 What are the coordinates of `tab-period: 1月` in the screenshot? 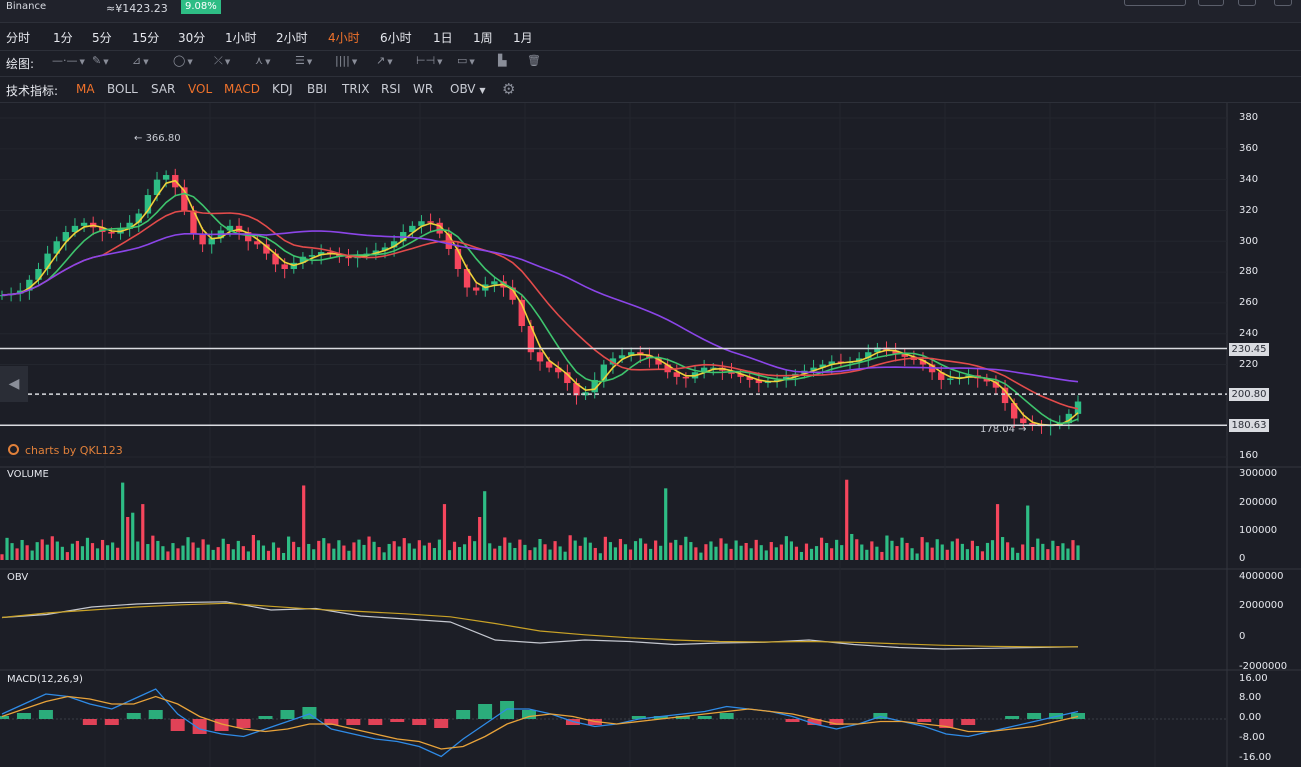 It's located at (523, 38).